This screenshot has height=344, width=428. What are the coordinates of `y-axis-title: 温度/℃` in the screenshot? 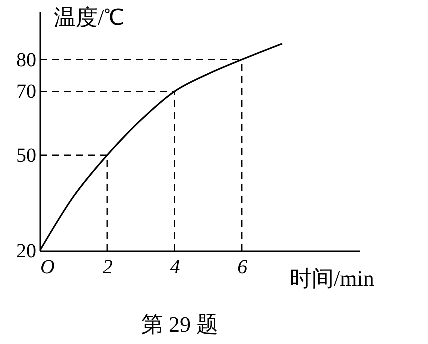 It's located at (89, 17).